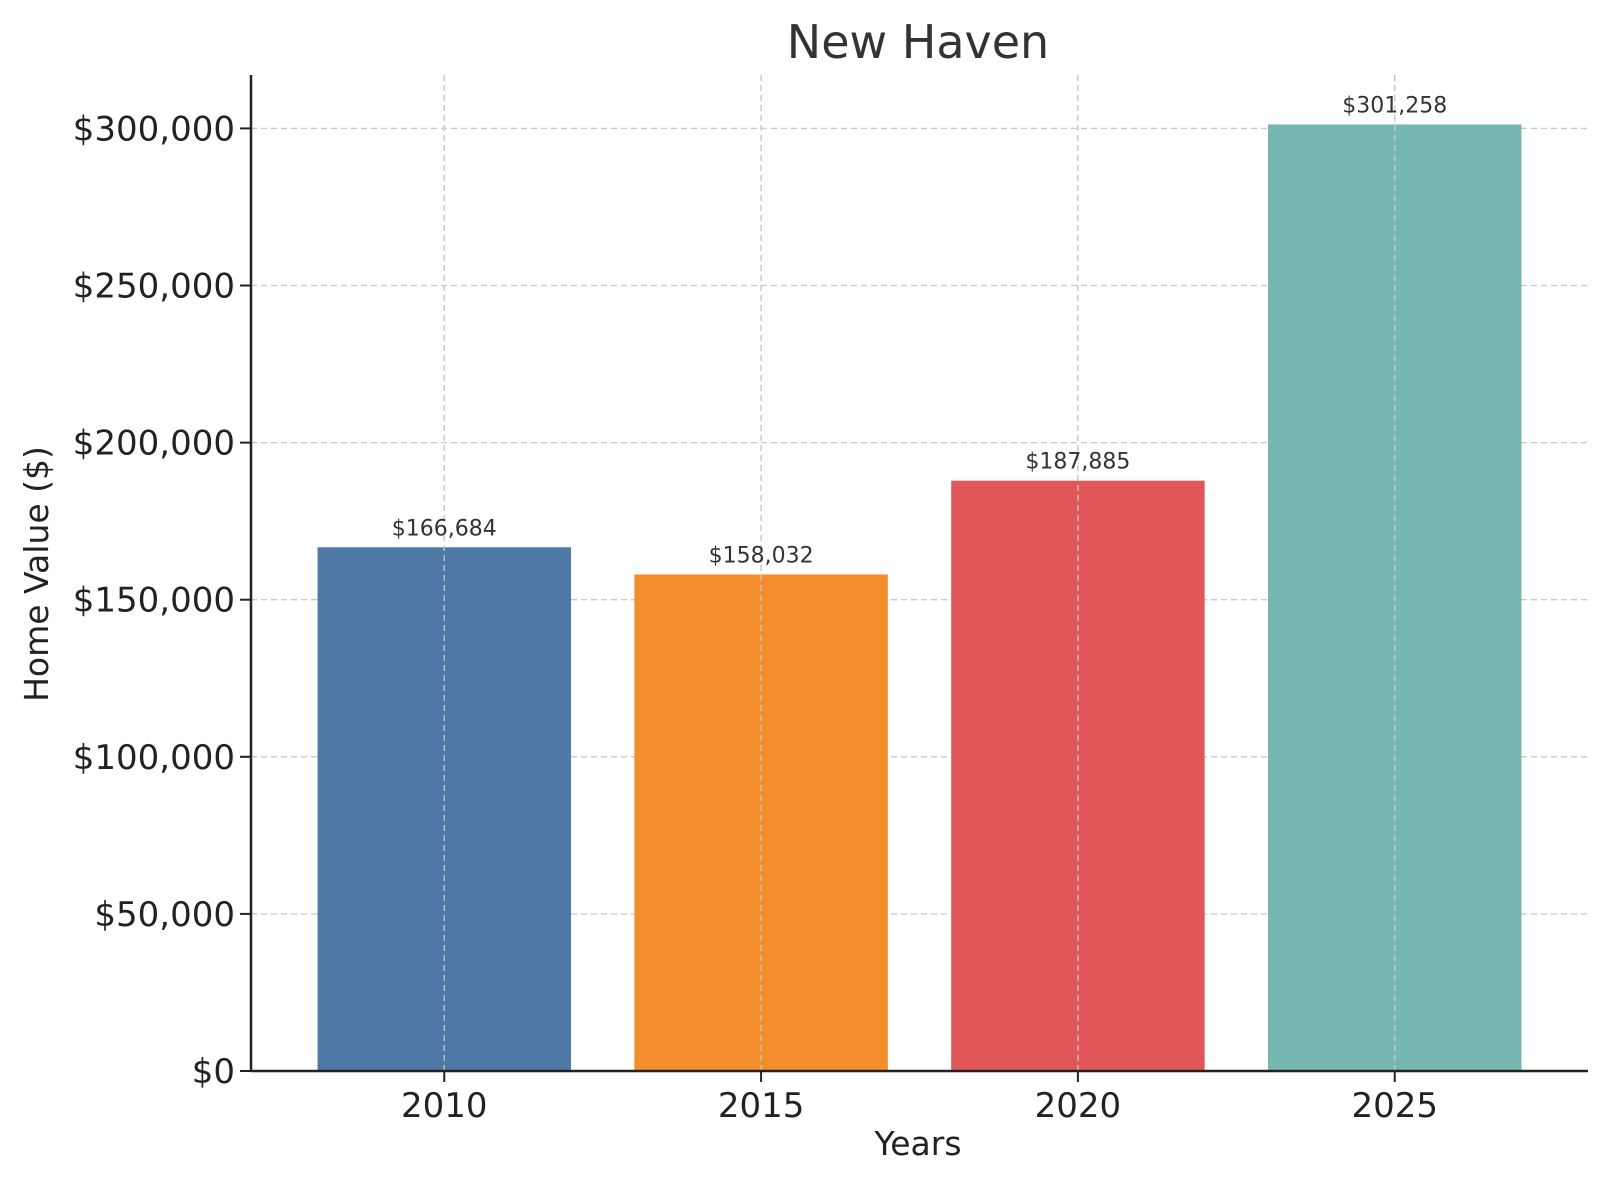  What do you see at coordinates (1077, 462) in the screenshot?
I see `data-label-2020: $187,885` at bounding box center [1077, 462].